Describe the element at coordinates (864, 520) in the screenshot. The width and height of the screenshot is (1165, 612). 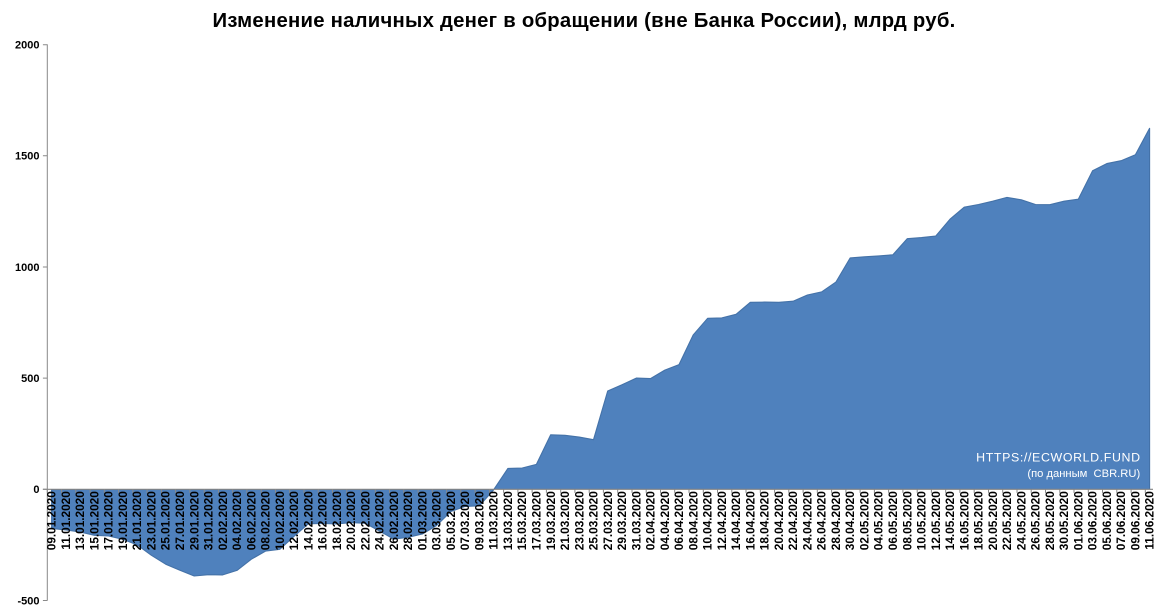
I see `svg-text: 02.05.2020` at that location.